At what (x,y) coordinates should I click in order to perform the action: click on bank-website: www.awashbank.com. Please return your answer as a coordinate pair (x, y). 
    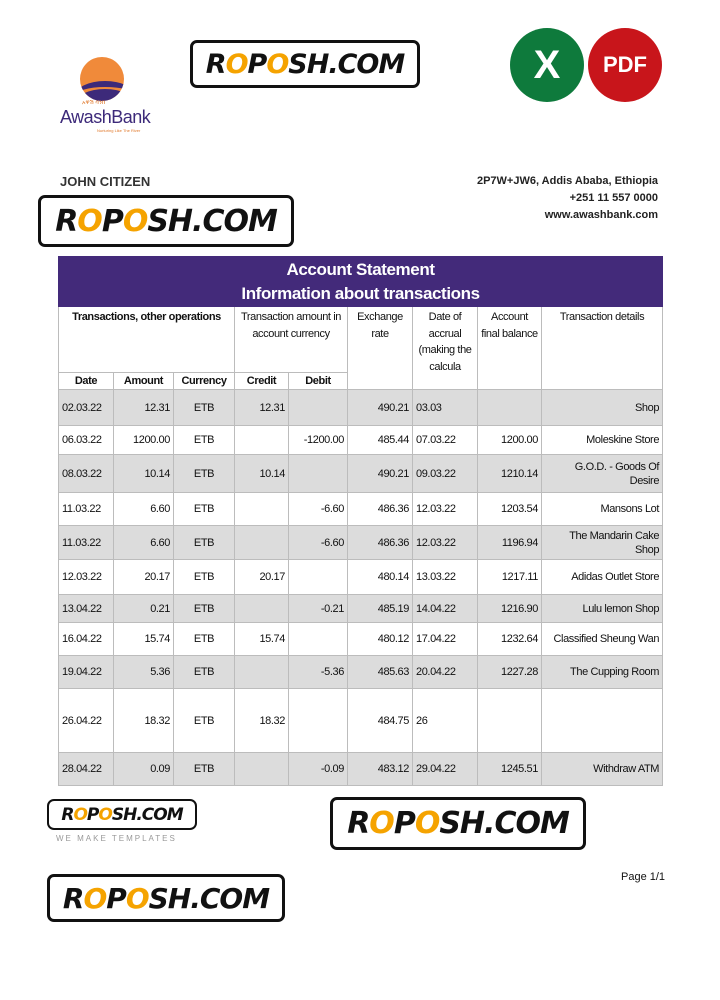
    Looking at the image, I should click on (601, 215).